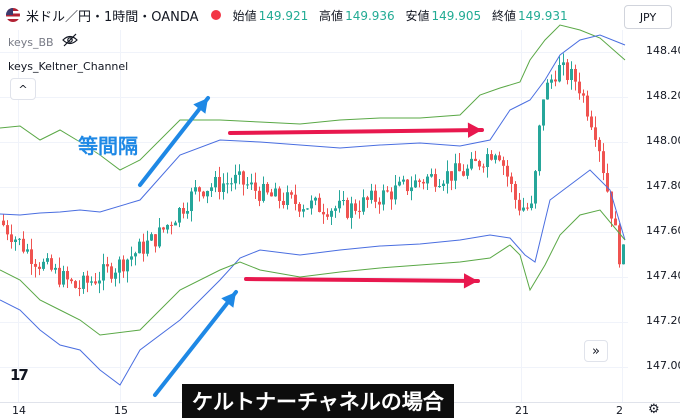 The image size is (680, 420). What do you see at coordinates (215, 15) in the screenshot?
I see `market-status-icon` at bounding box center [215, 15].